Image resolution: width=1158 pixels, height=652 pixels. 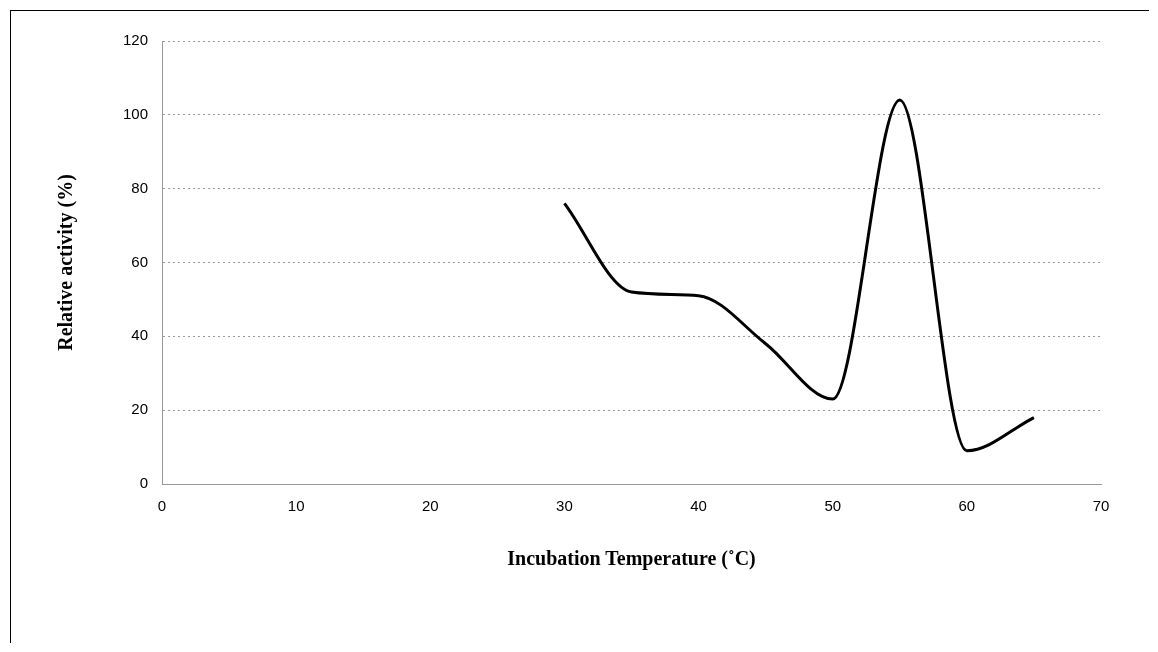 What do you see at coordinates (631, 559) in the screenshot?
I see `x-axis-title: Incubation Temperature (˚C)` at bounding box center [631, 559].